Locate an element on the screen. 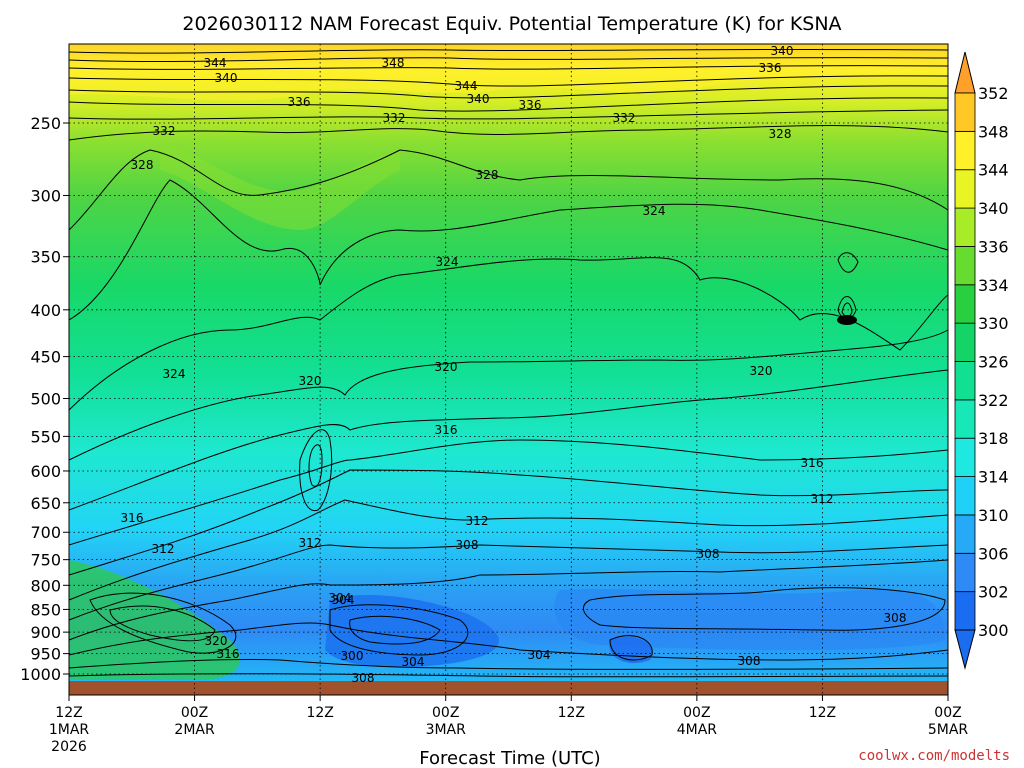 The image size is (1024, 768). y-tick-label: 500 is located at coordinates (45, 399).